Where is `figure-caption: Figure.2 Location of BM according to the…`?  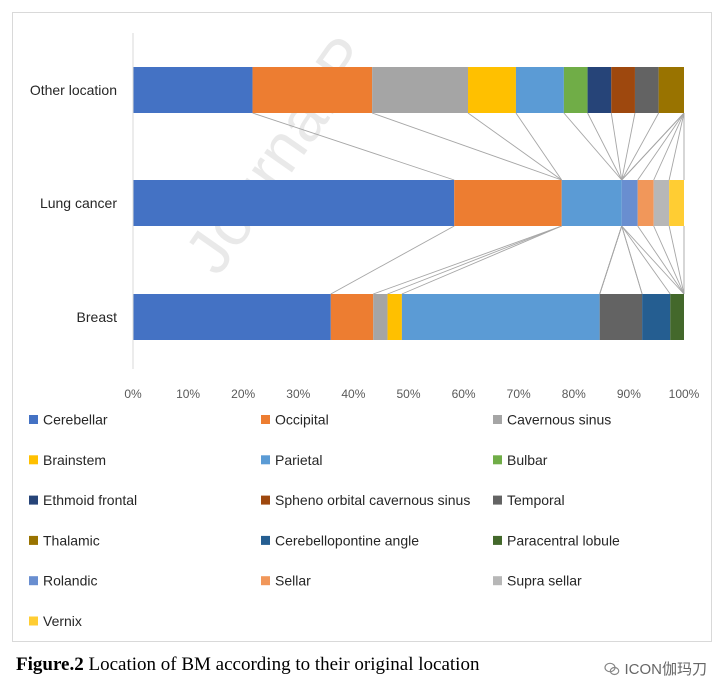 figure-caption: Figure.2 Location of BM according to the… is located at coordinates (247, 665).